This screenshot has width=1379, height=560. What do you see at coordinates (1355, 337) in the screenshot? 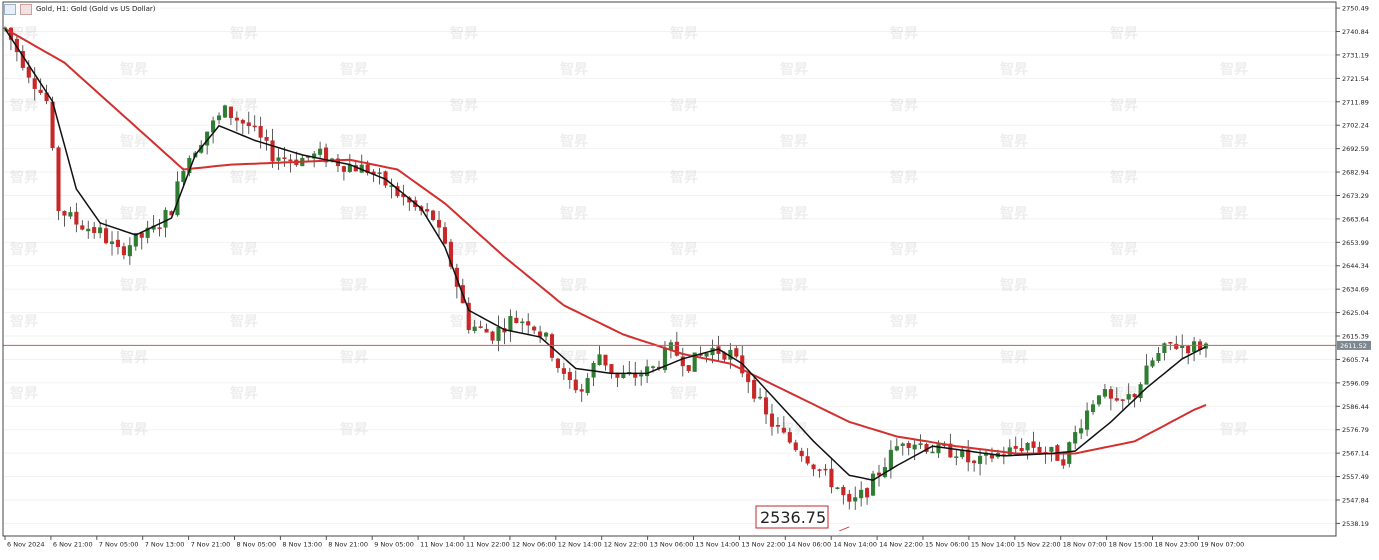
I see `y-tick-label: 2615.39` at bounding box center [1355, 337].